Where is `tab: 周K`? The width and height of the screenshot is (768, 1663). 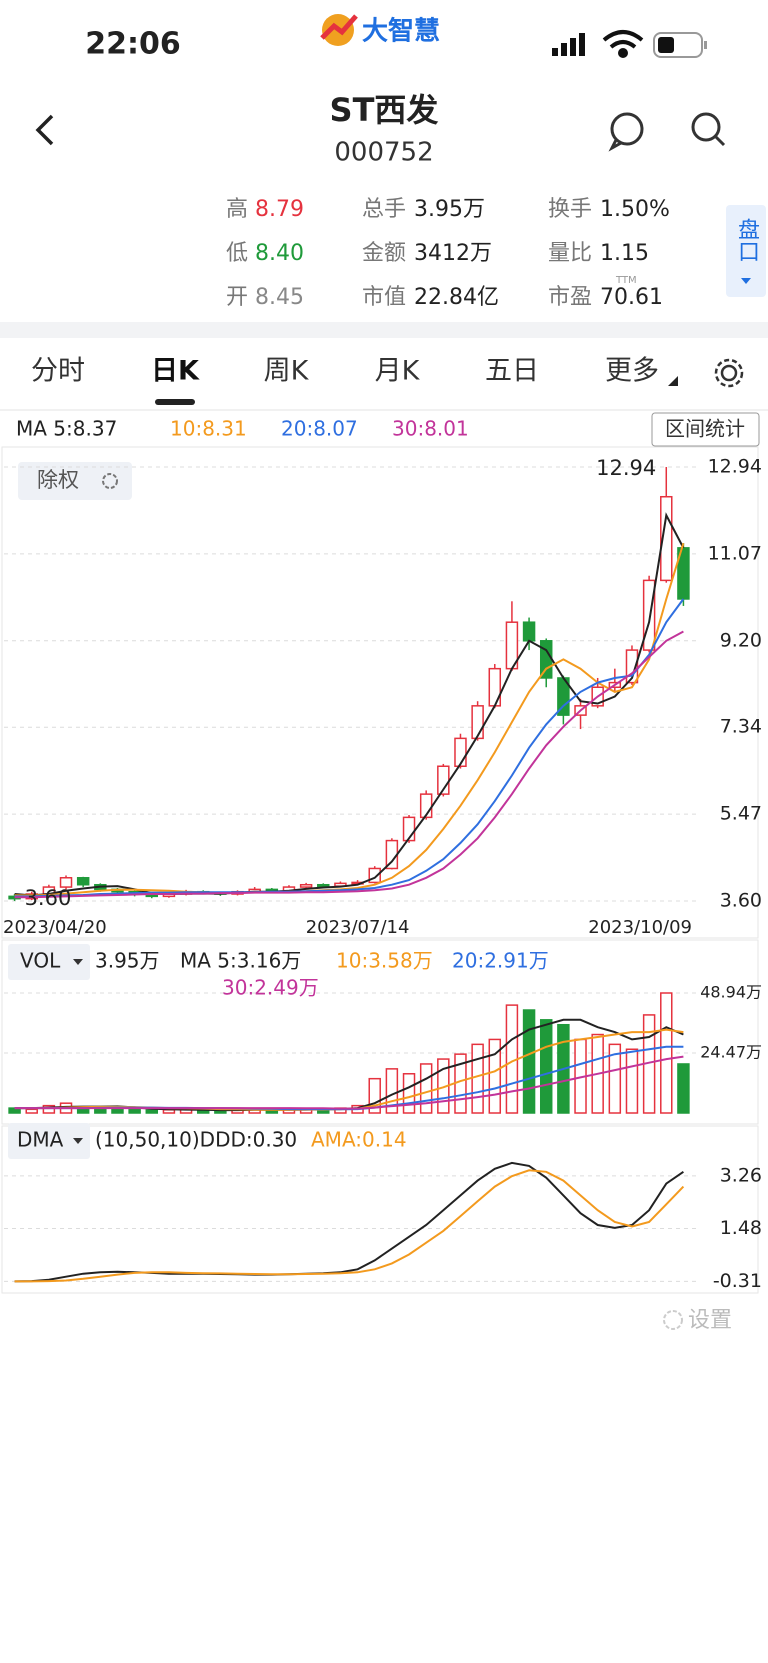 tab: 周K is located at coordinates (287, 371).